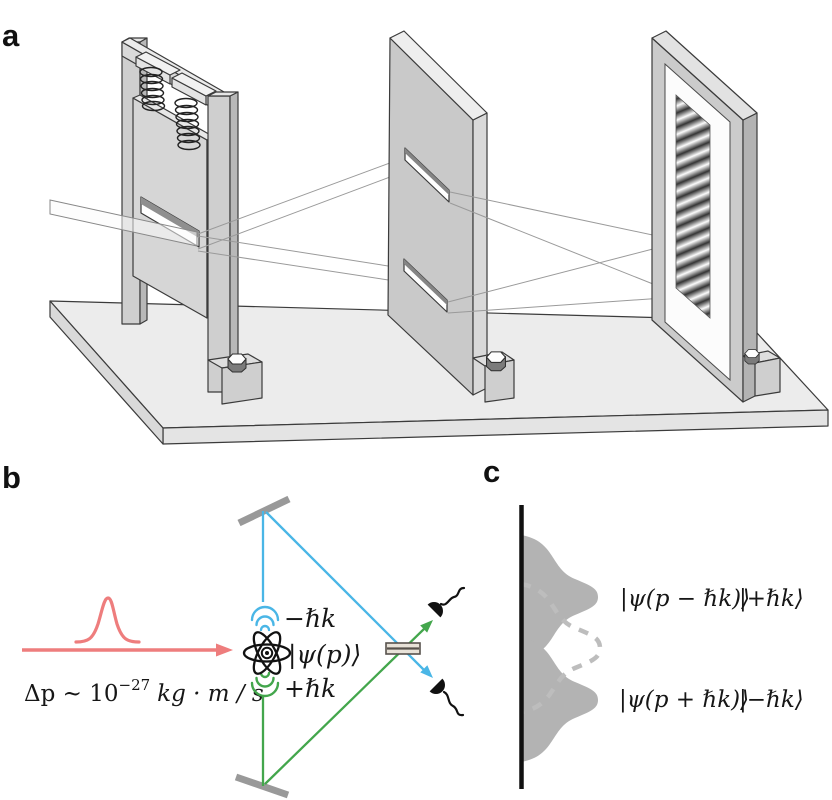  I want to click on matter-wave-sheet, so click(123, 223).